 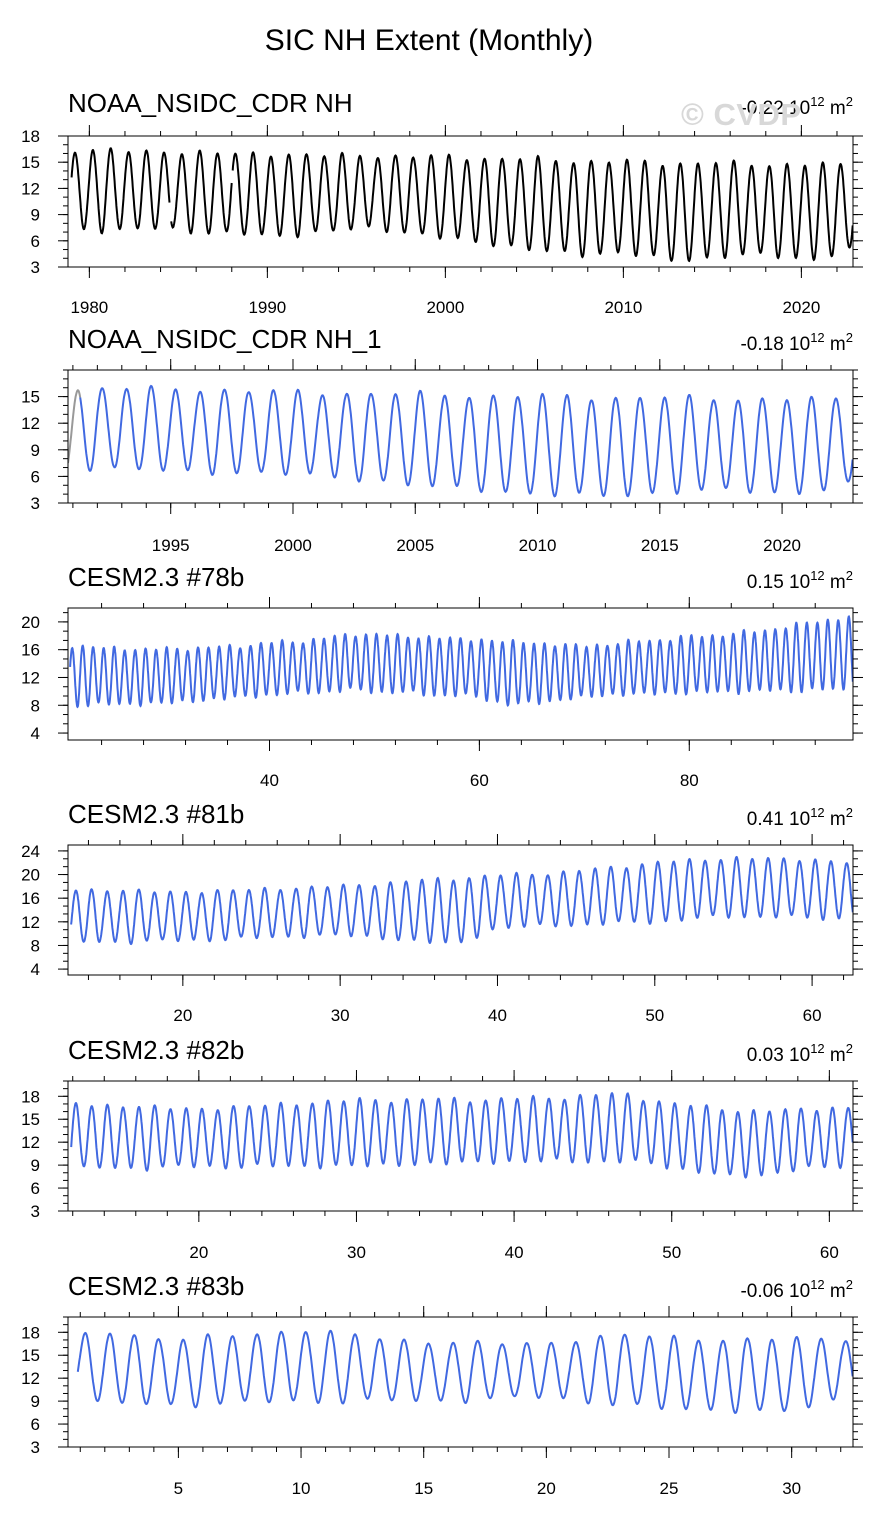 What do you see at coordinates (30, 898) in the screenshot?
I see `y-tick-label: 16` at bounding box center [30, 898].